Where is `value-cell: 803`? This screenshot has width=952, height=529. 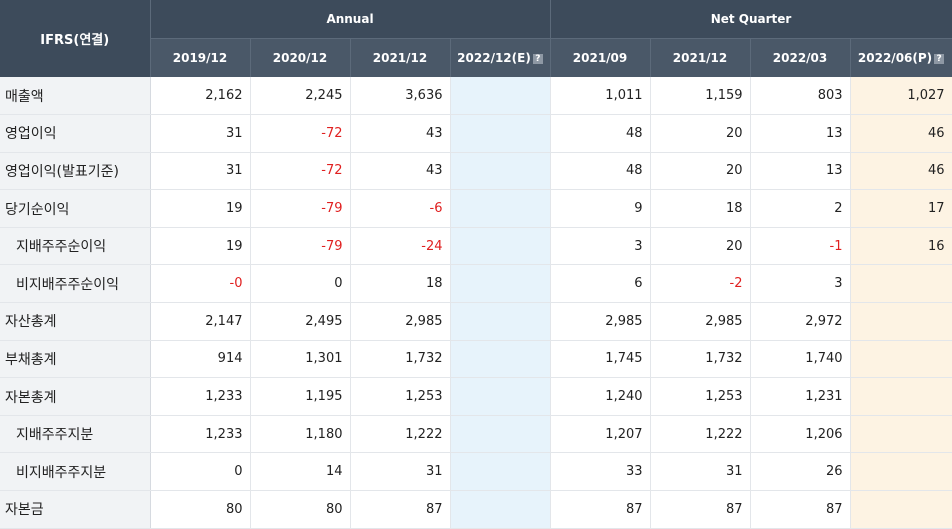 value-cell: 803 is located at coordinates (800, 96).